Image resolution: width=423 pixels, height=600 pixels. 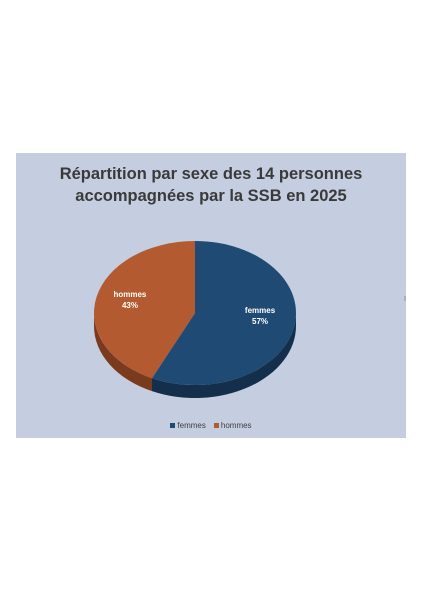 What do you see at coordinates (191, 425) in the screenshot?
I see `legend-label-femmes: femmes` at bounding box center [191, 425].